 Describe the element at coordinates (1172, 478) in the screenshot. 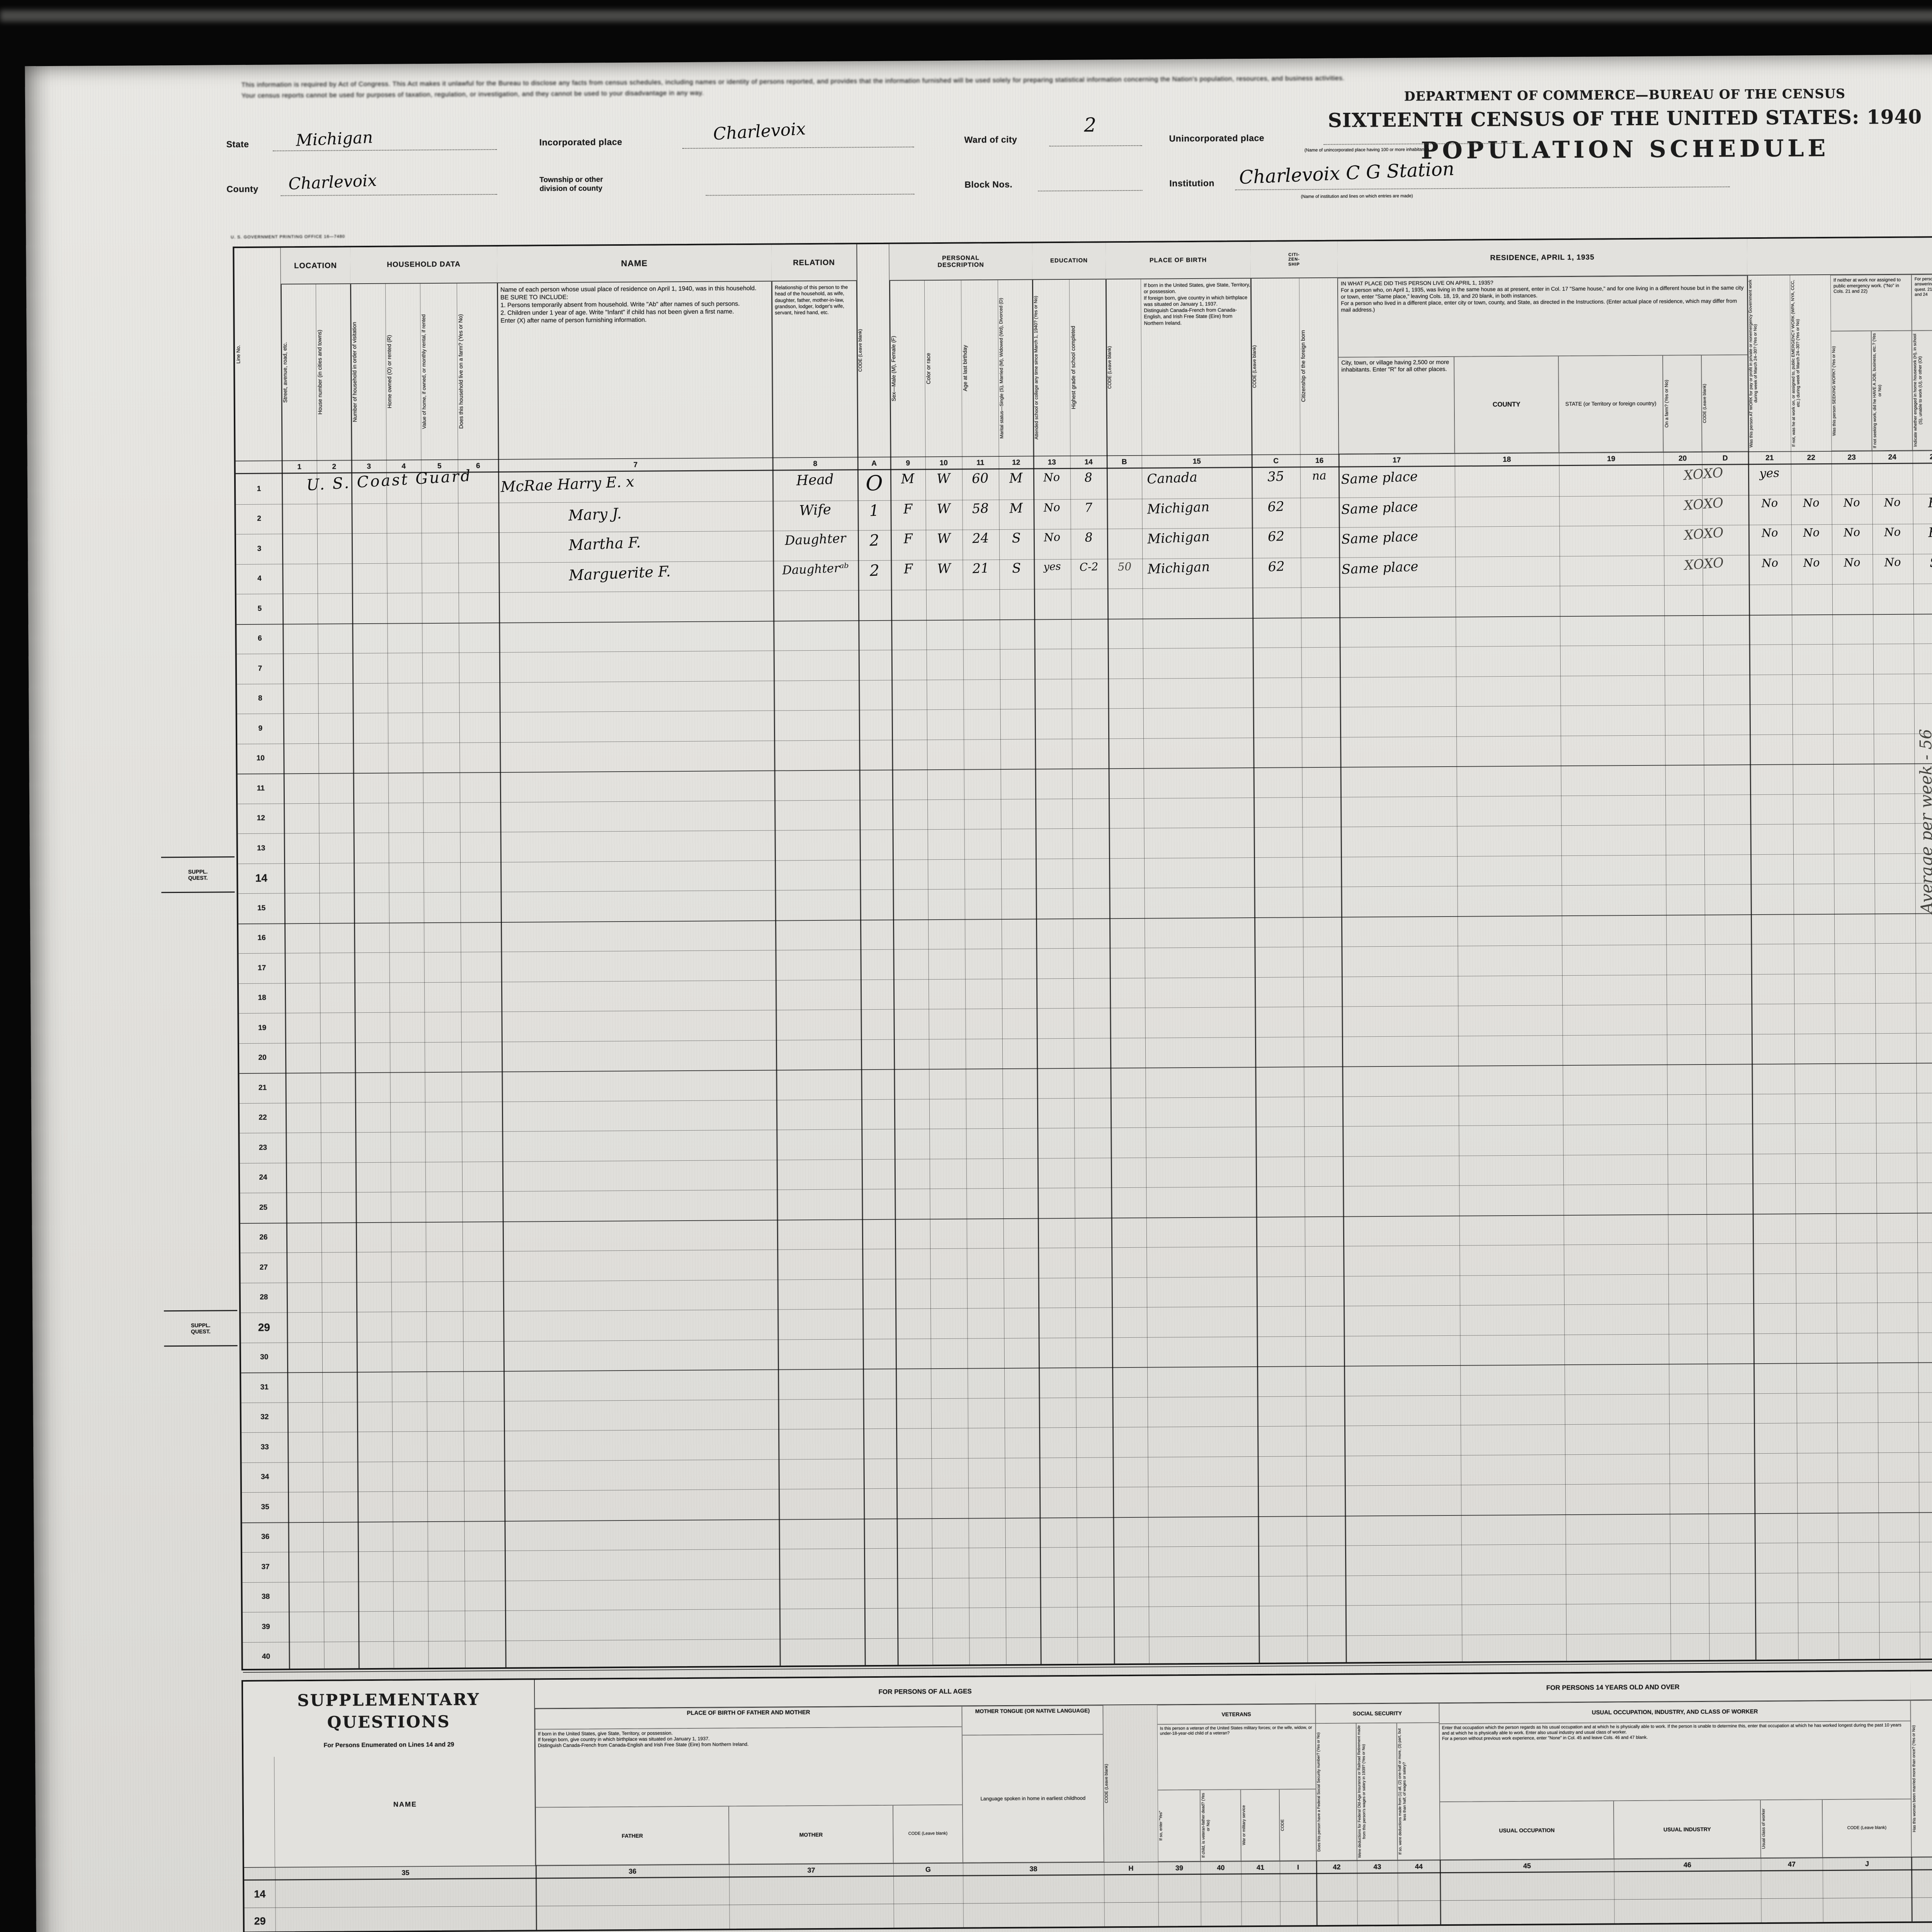

I see `entry-r1-c15: Canada` at that location.